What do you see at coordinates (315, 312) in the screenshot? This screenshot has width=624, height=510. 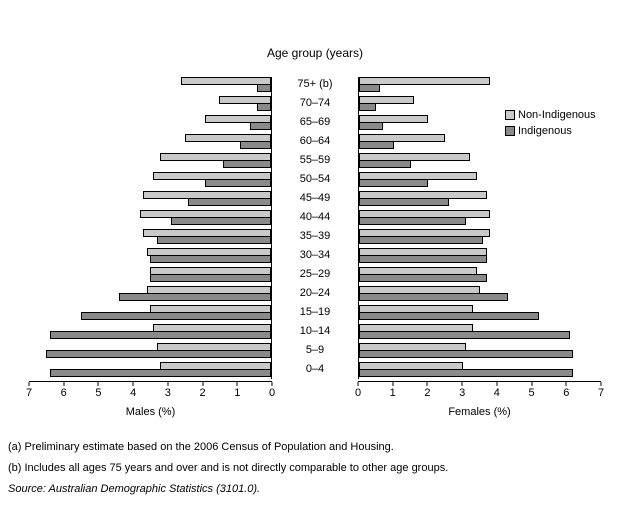 I see `age-label-15-19: 15–19` at bounding box center [315, 312].